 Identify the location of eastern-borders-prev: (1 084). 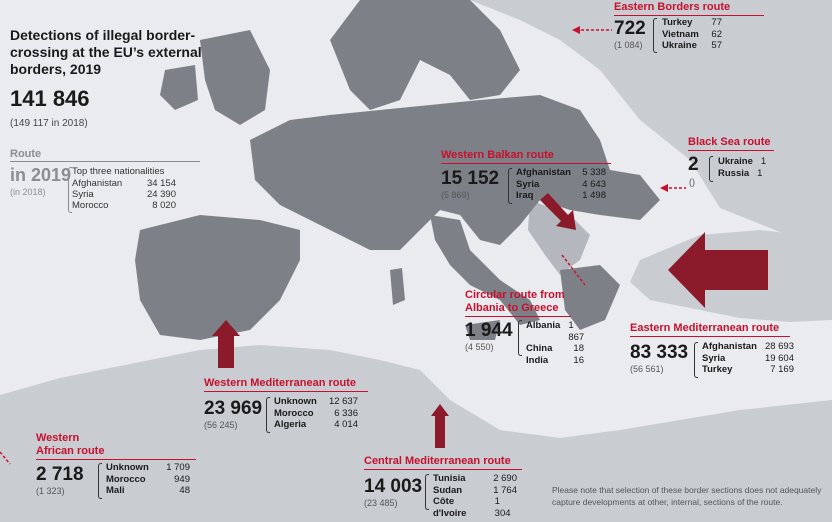
(628, 45).